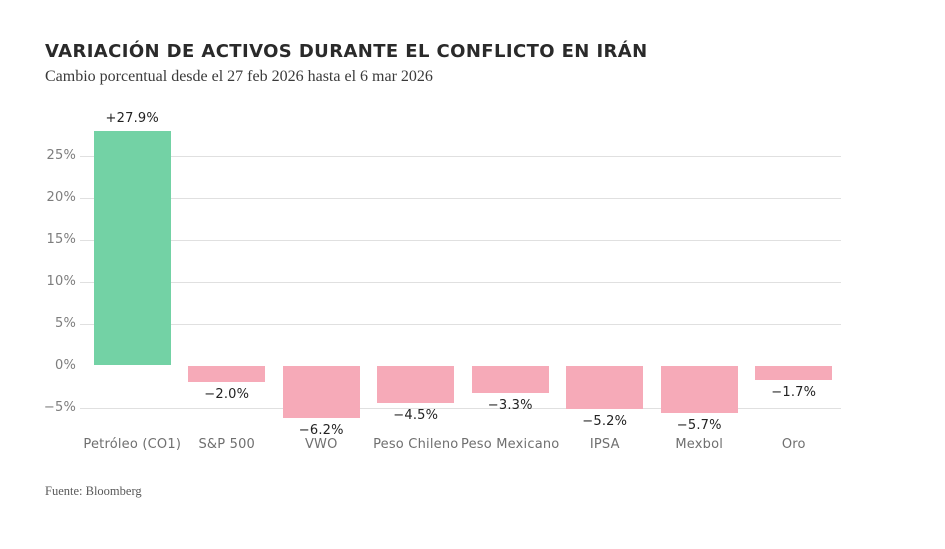  What do you see at coordinates (61, 155) in the screenshot?
I see `y-tick-label: 25%` at bounding box center [61, 155].